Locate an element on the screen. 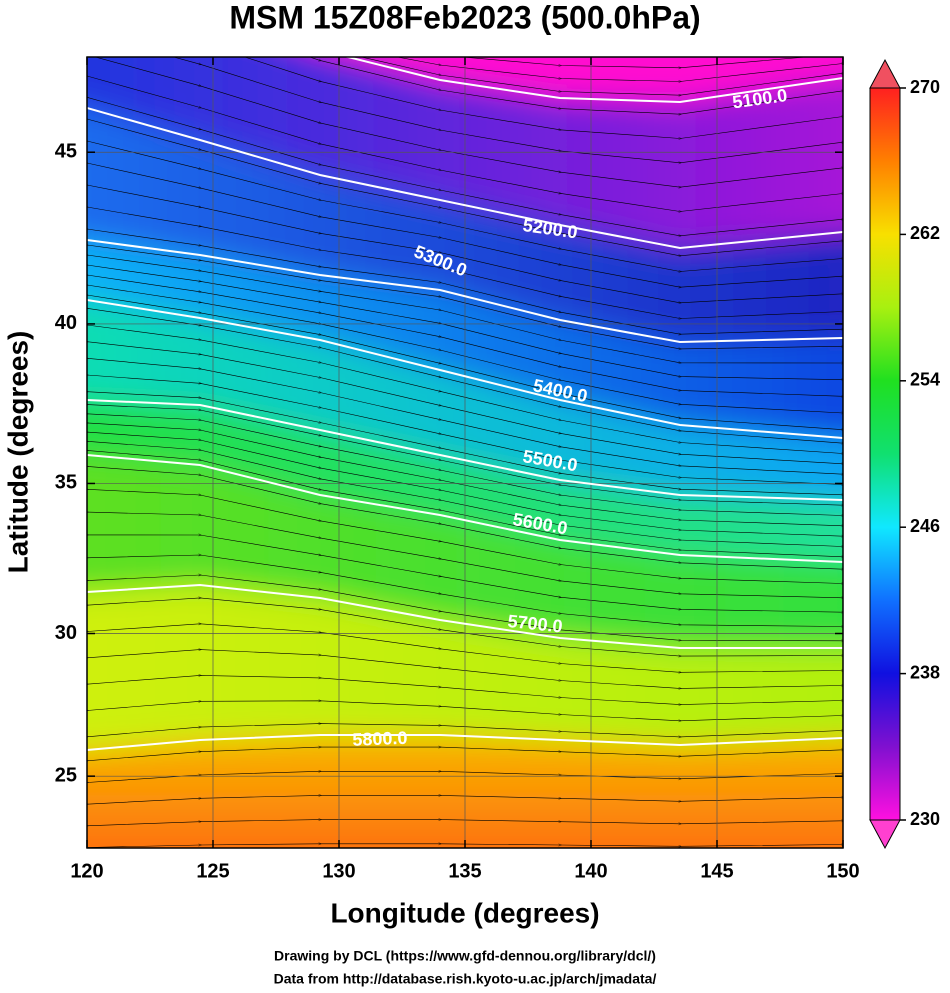  colorbar-max-triangle is located at coordinates (885, 73).